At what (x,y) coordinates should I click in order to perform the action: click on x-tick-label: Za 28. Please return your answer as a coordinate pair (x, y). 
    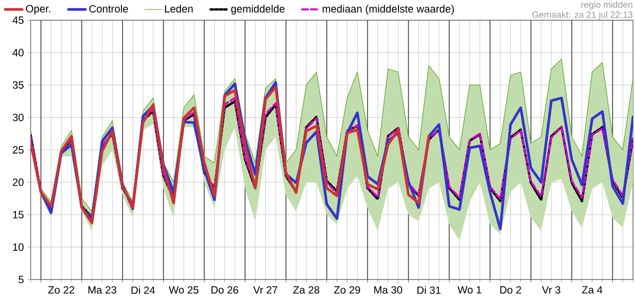
    Looking at the image, I should click on (306, 290).